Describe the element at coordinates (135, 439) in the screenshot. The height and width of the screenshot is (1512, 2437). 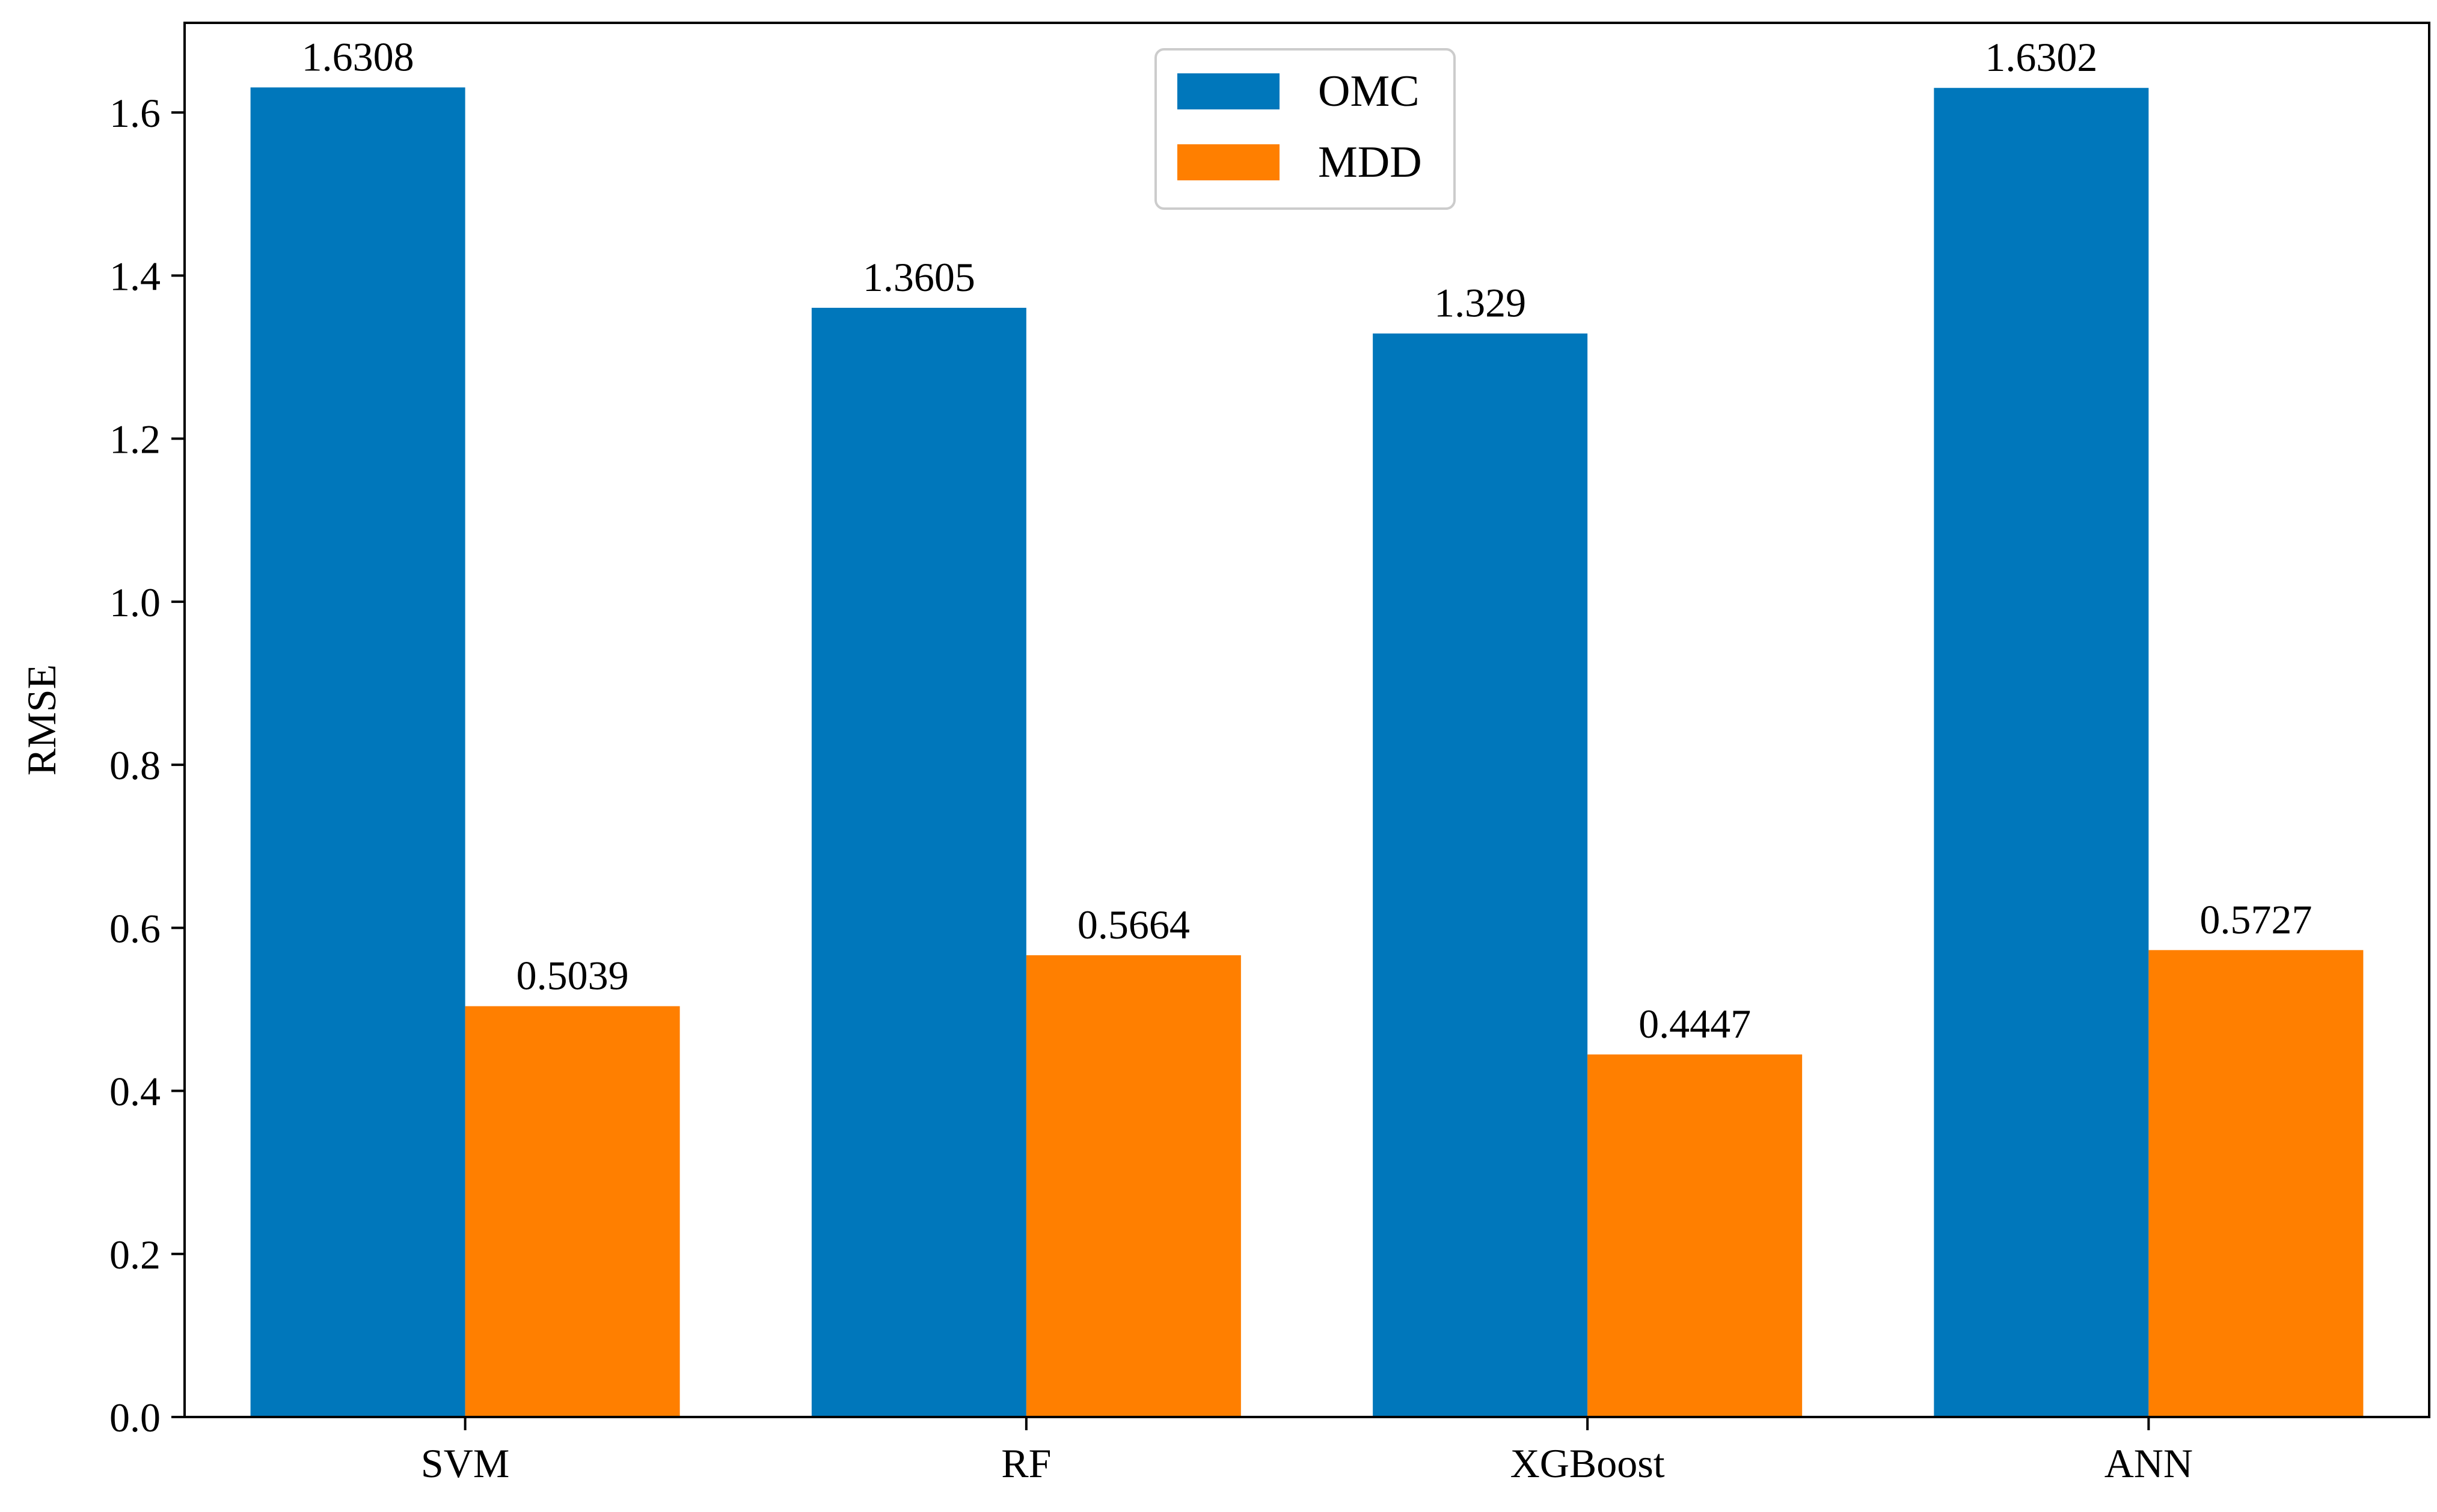
I see `y-tick-label: 1.2` at that location.